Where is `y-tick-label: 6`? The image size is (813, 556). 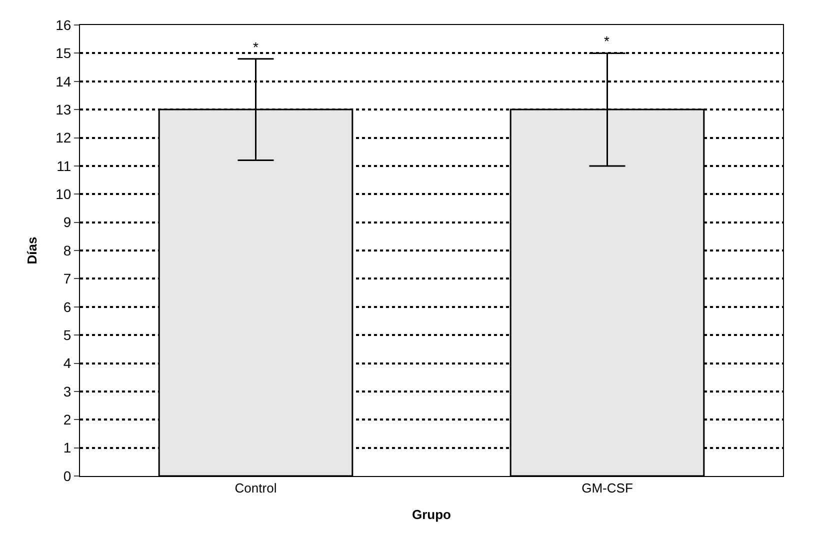
y-tick-label: 6 is located at coordinates (67, 306).